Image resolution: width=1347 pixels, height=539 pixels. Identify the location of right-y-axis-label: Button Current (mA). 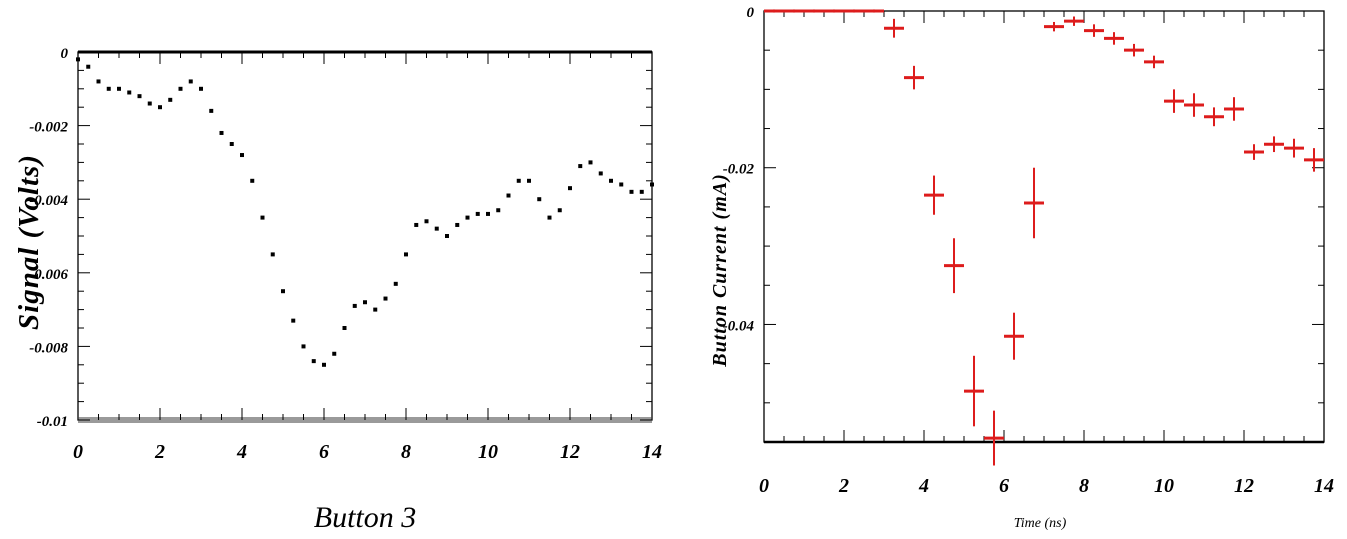
(720, 270).